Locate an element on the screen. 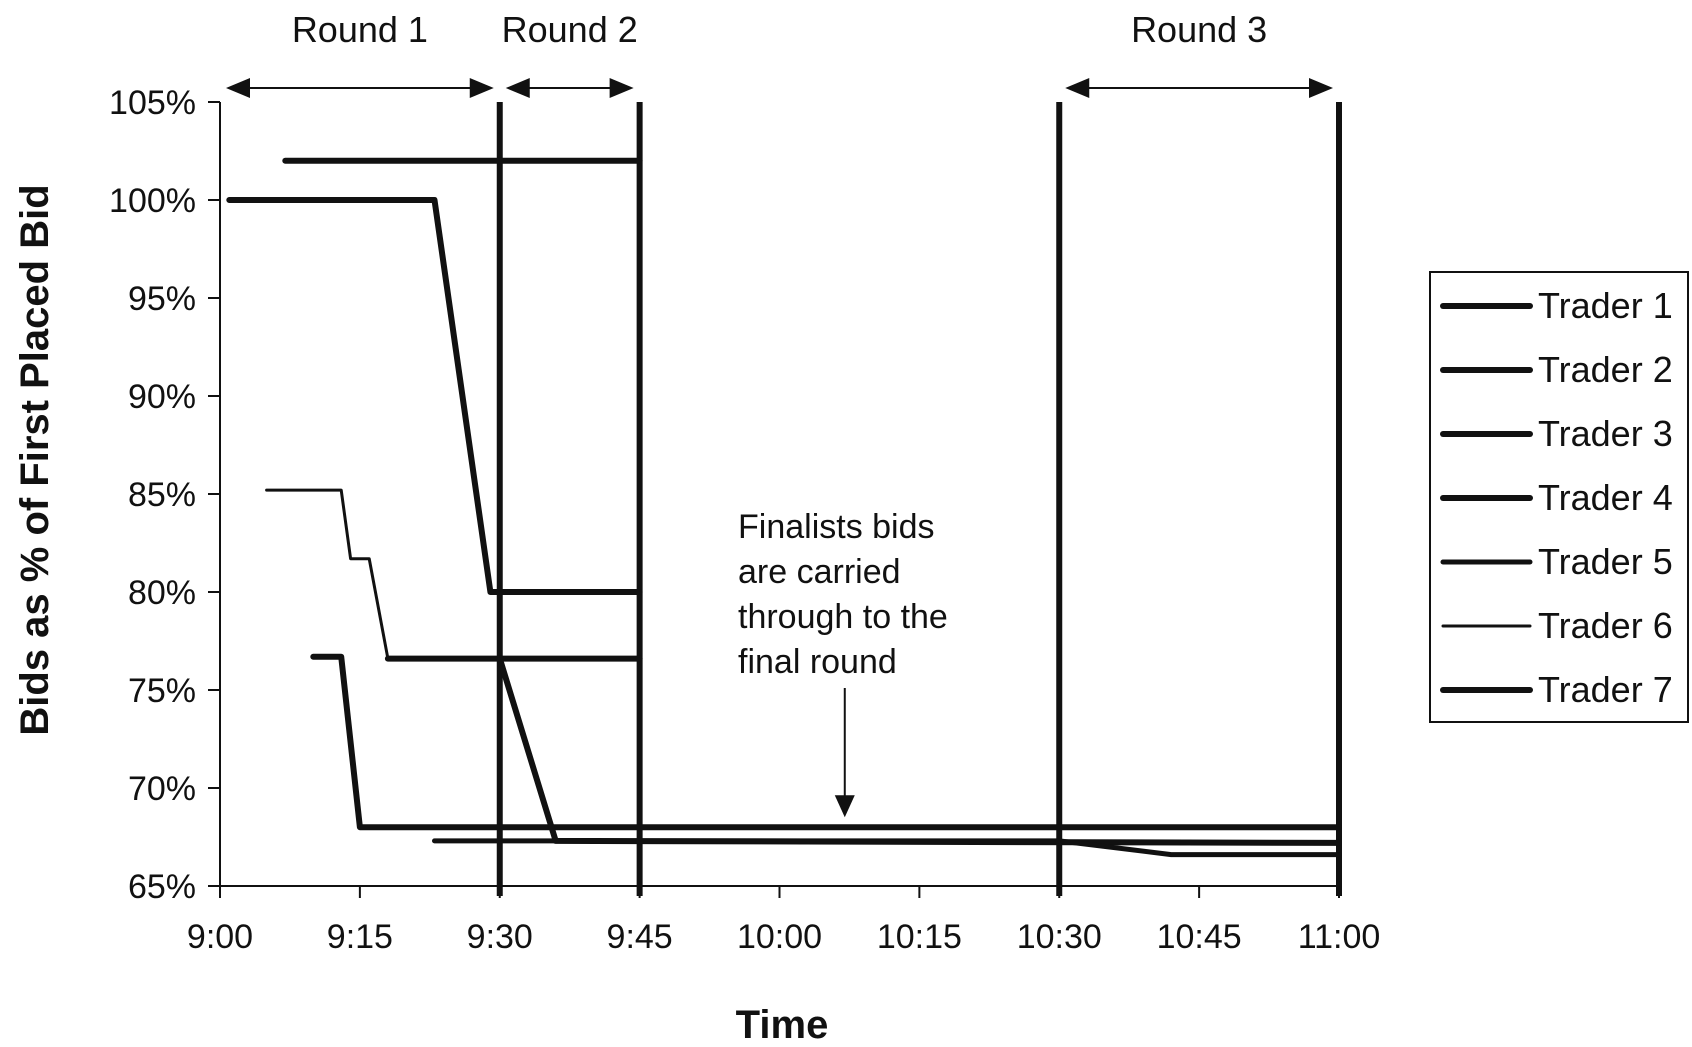  y-tick-label: 100% is located at coordinates (152, 201).